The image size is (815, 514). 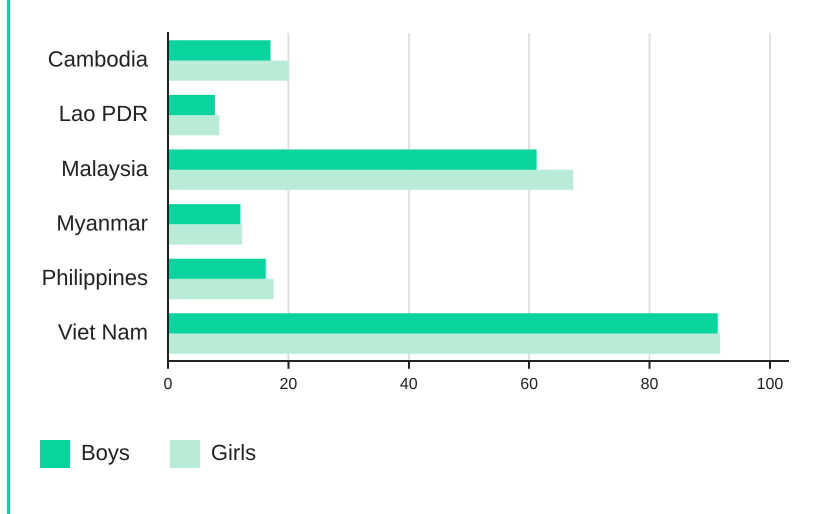 What do you see at coordinates (770, 384) in the screenshot?
I see `x-tick-label: 100` at bounding box center [770, 384].